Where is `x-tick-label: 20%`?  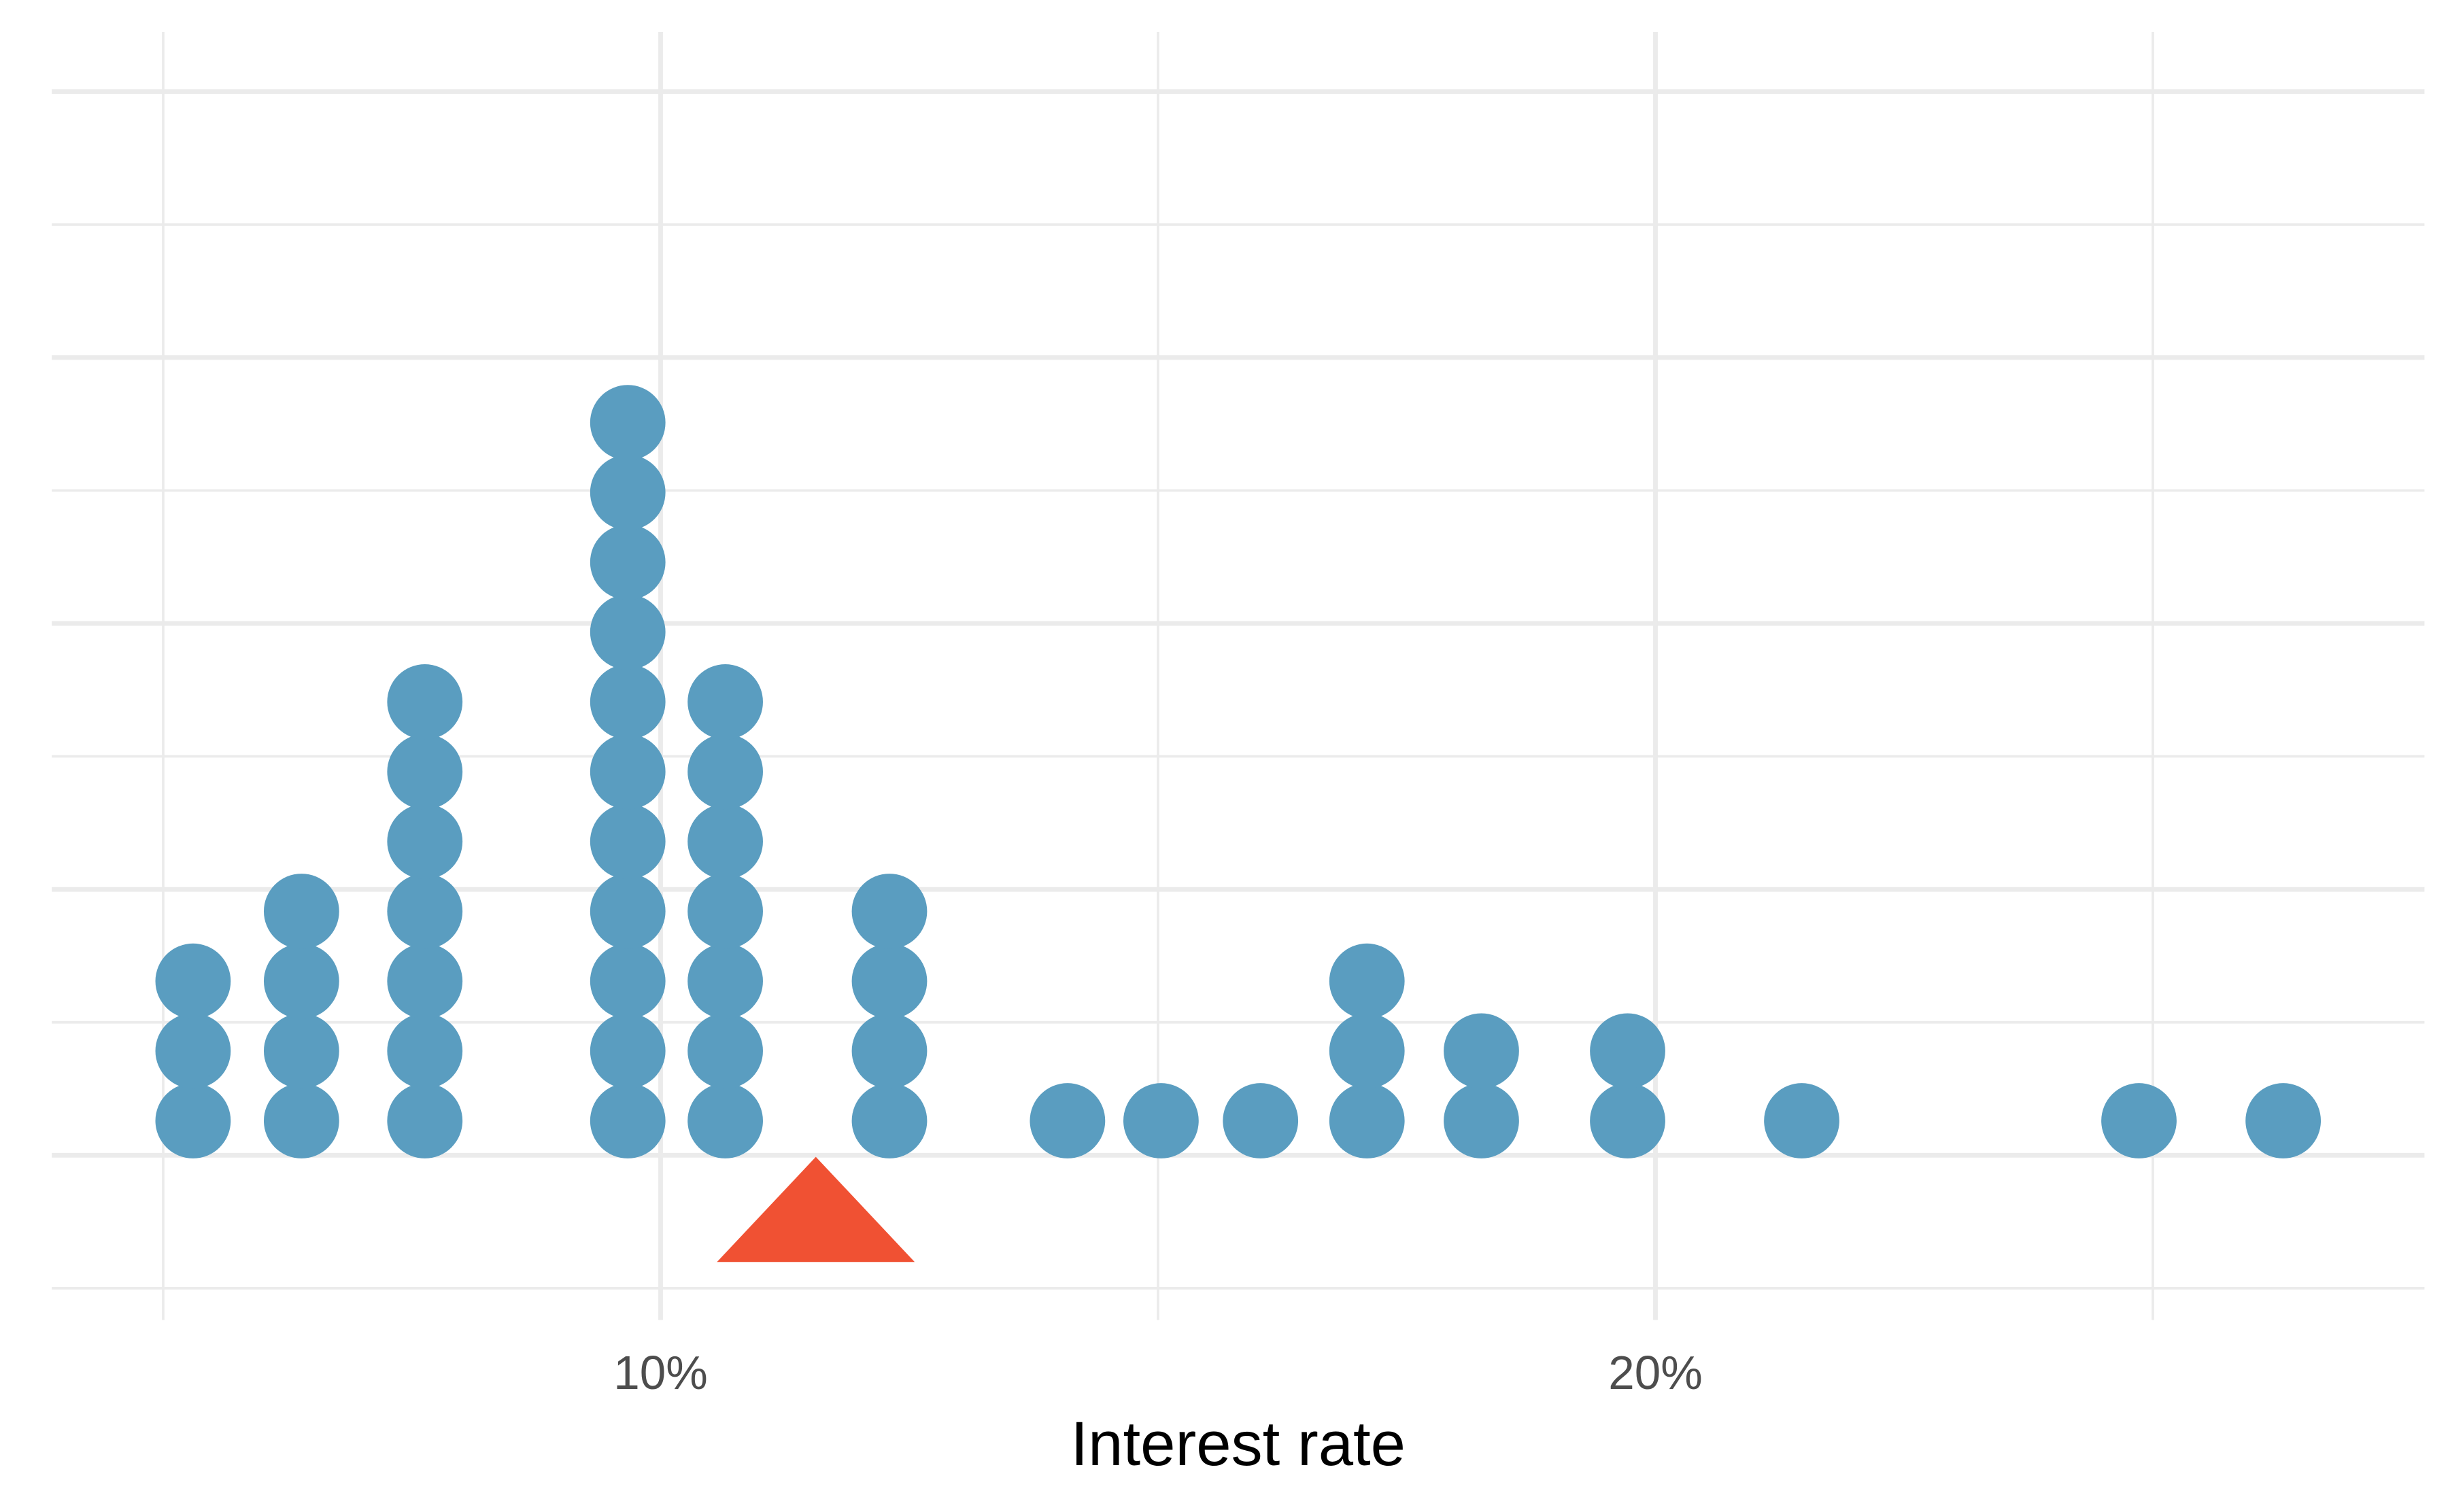 x-tick-label: 20% is located at coordinates (1655, 1372).